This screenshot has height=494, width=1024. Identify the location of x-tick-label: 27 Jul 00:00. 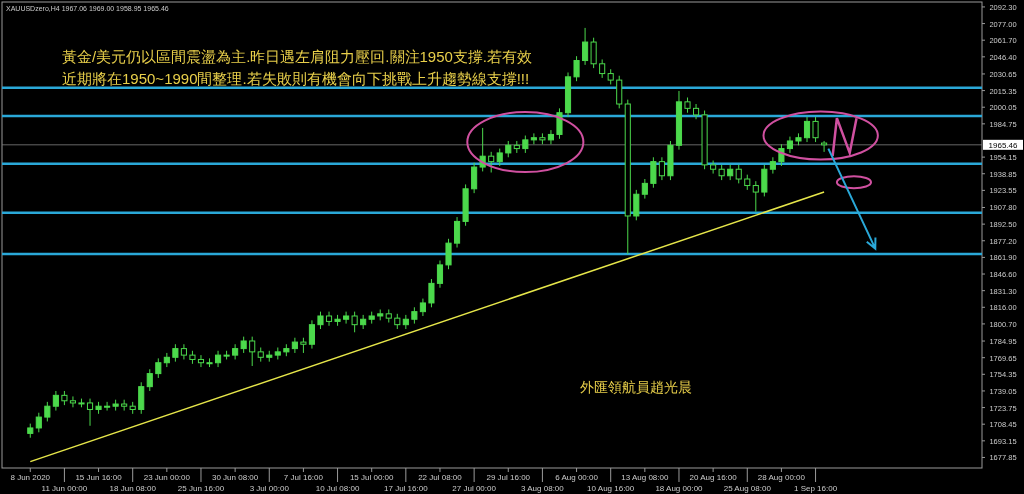
(474, 488).